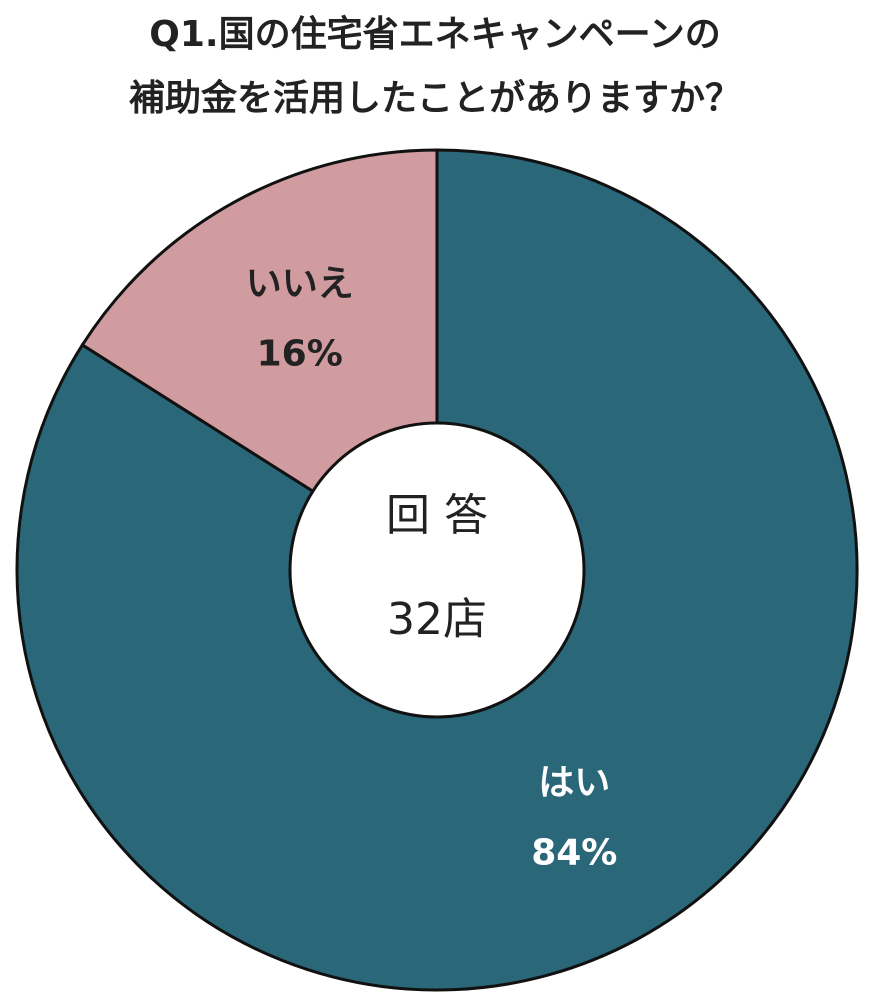 This screenshot has height=1000, width=870. Describe the element at coordinates (435, 98) in the screenshot. I see `chart-title: 補助金を活用したことがありますか？` at that location.